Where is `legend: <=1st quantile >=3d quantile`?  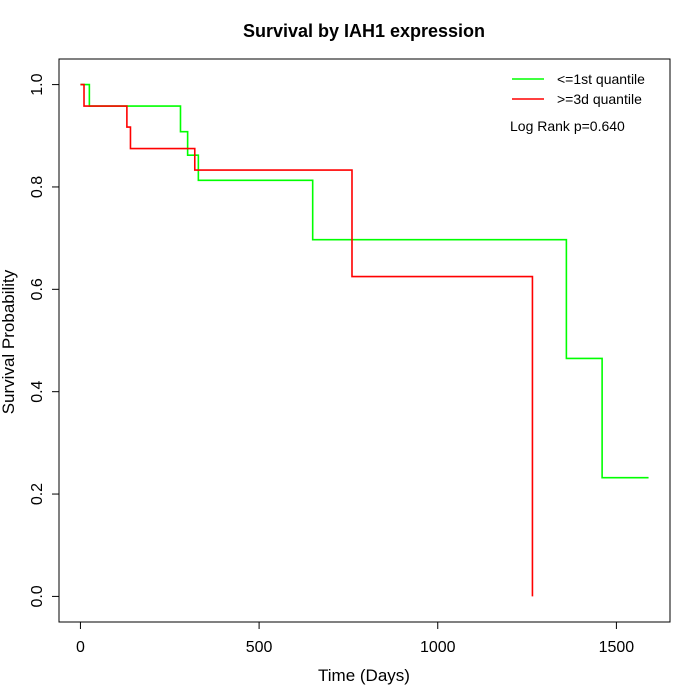
legend: <=1st quantile >=3d quantile is located at coordinates (578, 89).